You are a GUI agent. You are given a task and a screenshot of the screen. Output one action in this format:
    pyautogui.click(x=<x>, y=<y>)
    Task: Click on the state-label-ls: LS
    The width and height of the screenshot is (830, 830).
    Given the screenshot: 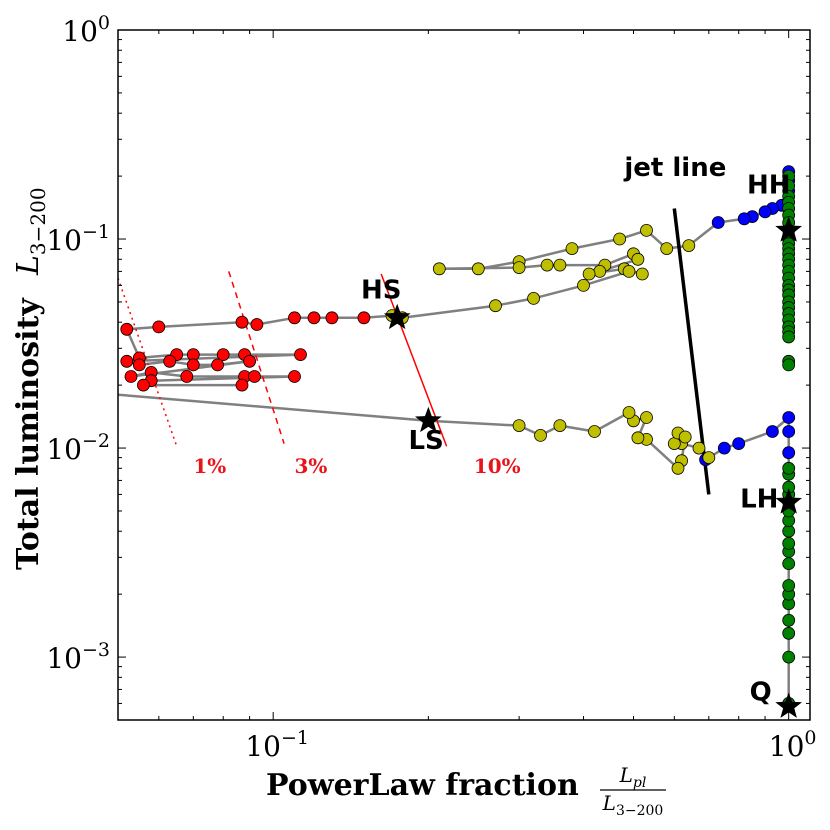 What is the action you would take?
    pyautogui.click(x=425, y=441)
    